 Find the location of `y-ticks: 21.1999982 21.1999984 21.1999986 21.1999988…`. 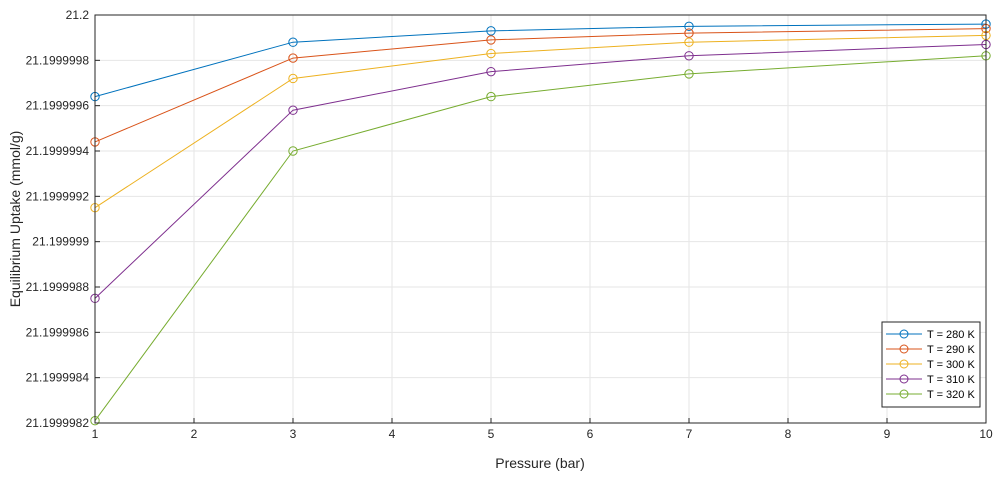

y-ticks: 21.1999982 21.1999984 21.1999986 21.1999988… is located at coordinates (63, 219).